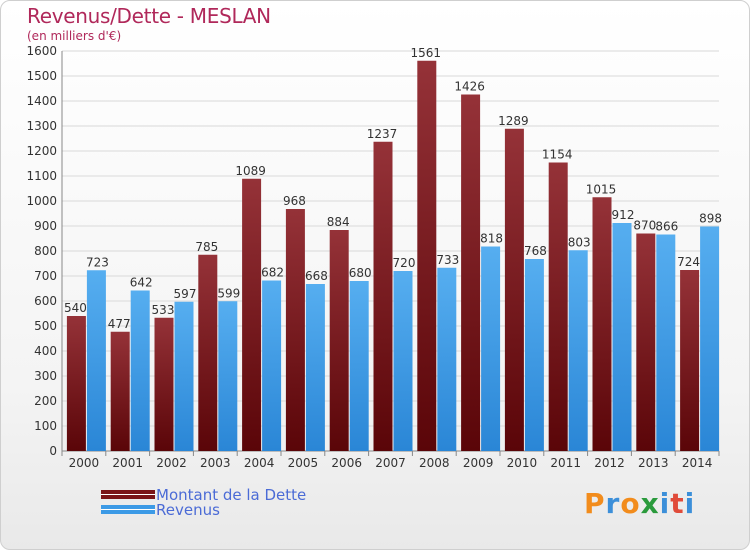  Describe the element at coordinates (613, 503) in the screenshot. I see `brand-letter: r` at that location.